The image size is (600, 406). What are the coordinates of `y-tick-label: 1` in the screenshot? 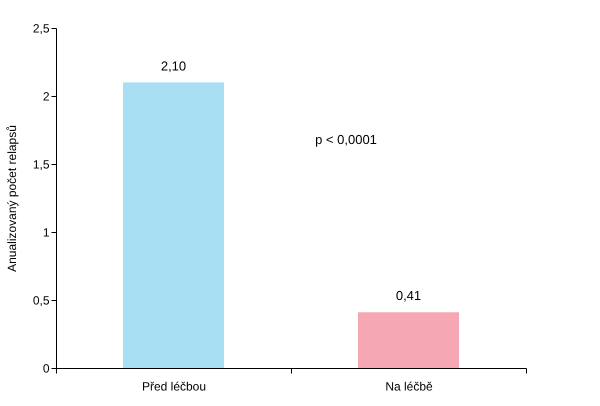 It's located at (46, 233).